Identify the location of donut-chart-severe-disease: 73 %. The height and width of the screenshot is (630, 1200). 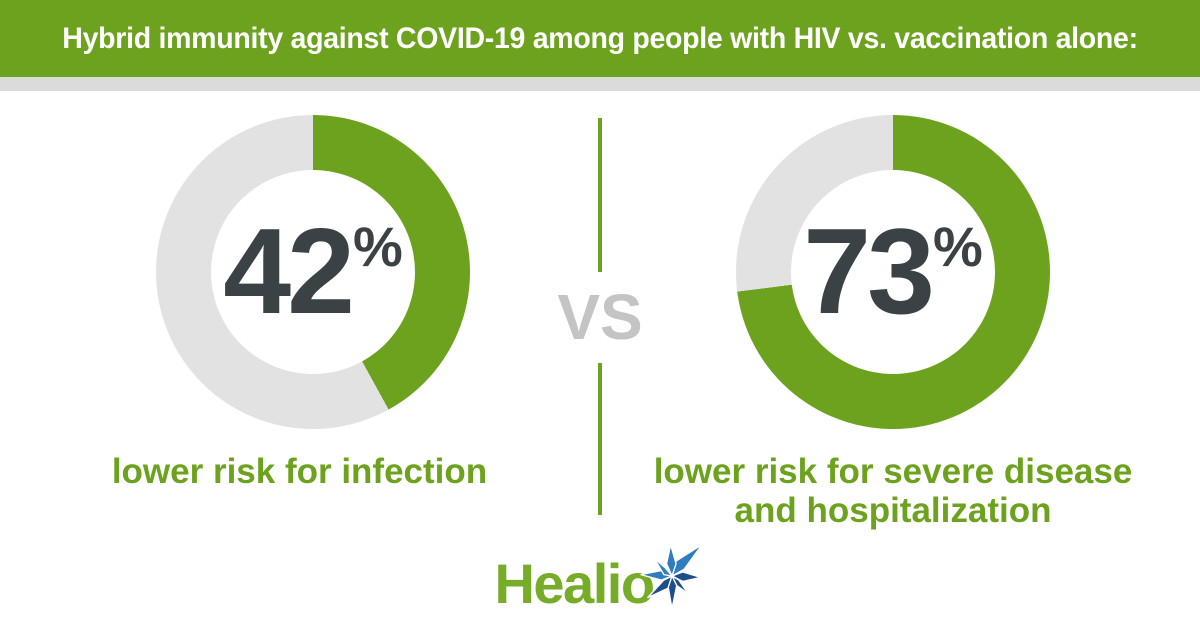
(893, 272).